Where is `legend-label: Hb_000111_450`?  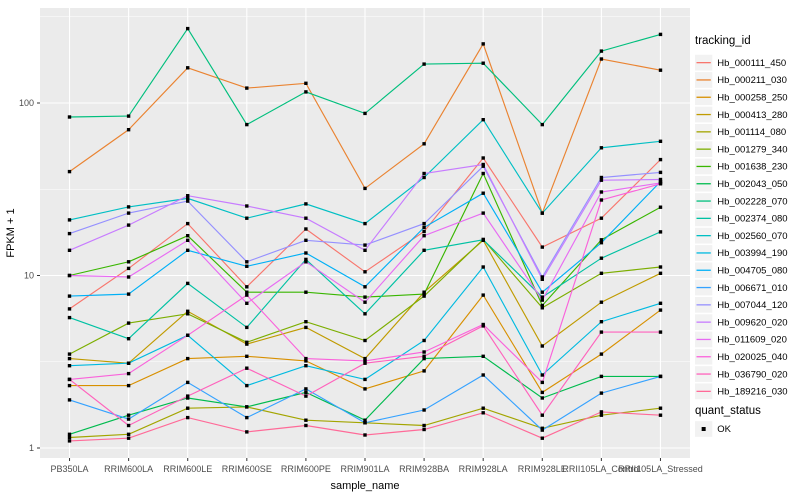 legend-label: Hb_000111_450 is located at coordinates (751, 63).